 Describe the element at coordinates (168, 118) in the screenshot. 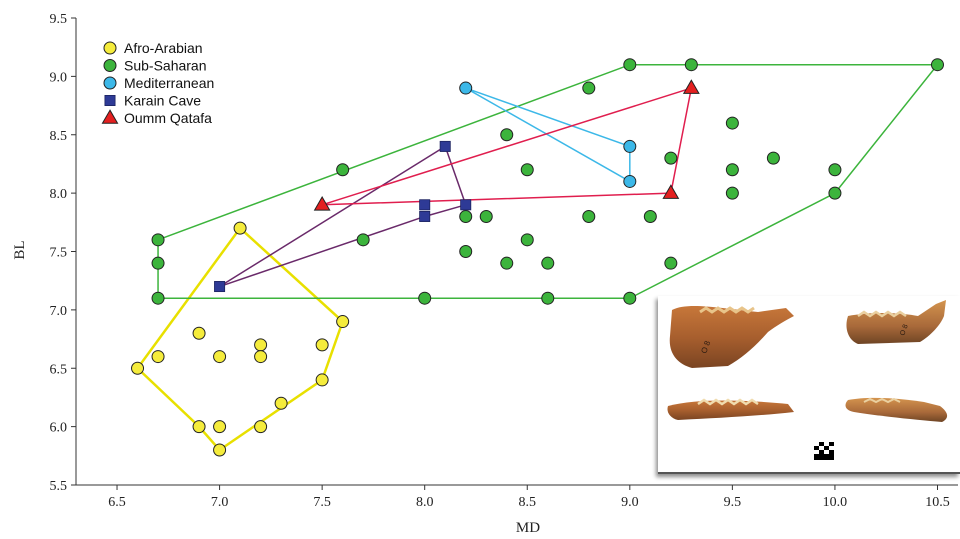

I see `legend-label-oumm-qatafa: Oumm Qatafa` at that location.